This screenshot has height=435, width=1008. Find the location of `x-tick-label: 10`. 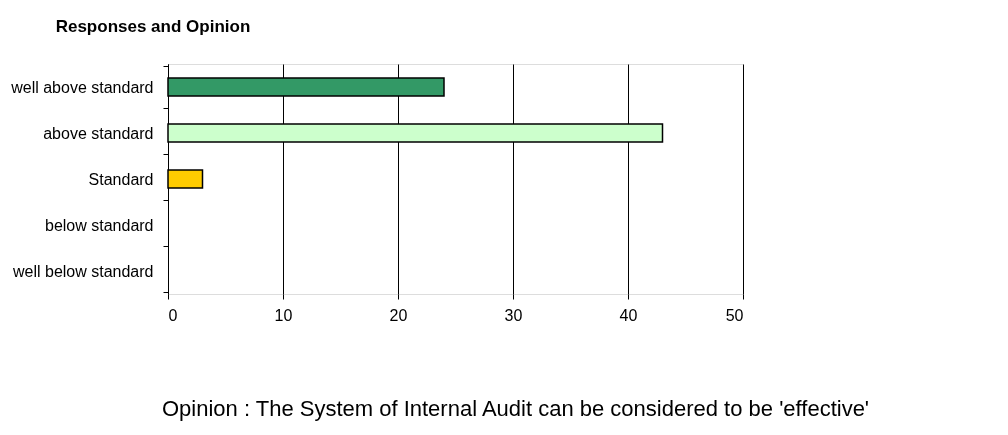

x-tick-label: 10 is located at coordinates (283, 315).